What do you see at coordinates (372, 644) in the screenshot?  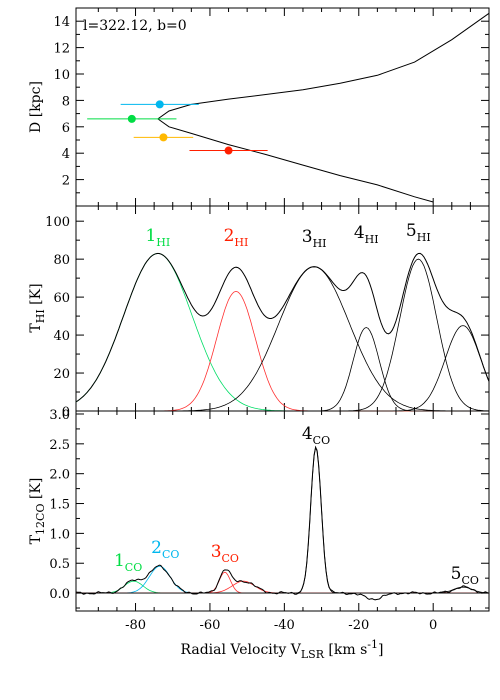 I see `xlabel-sup: -1` at bounding box center [372, 644].